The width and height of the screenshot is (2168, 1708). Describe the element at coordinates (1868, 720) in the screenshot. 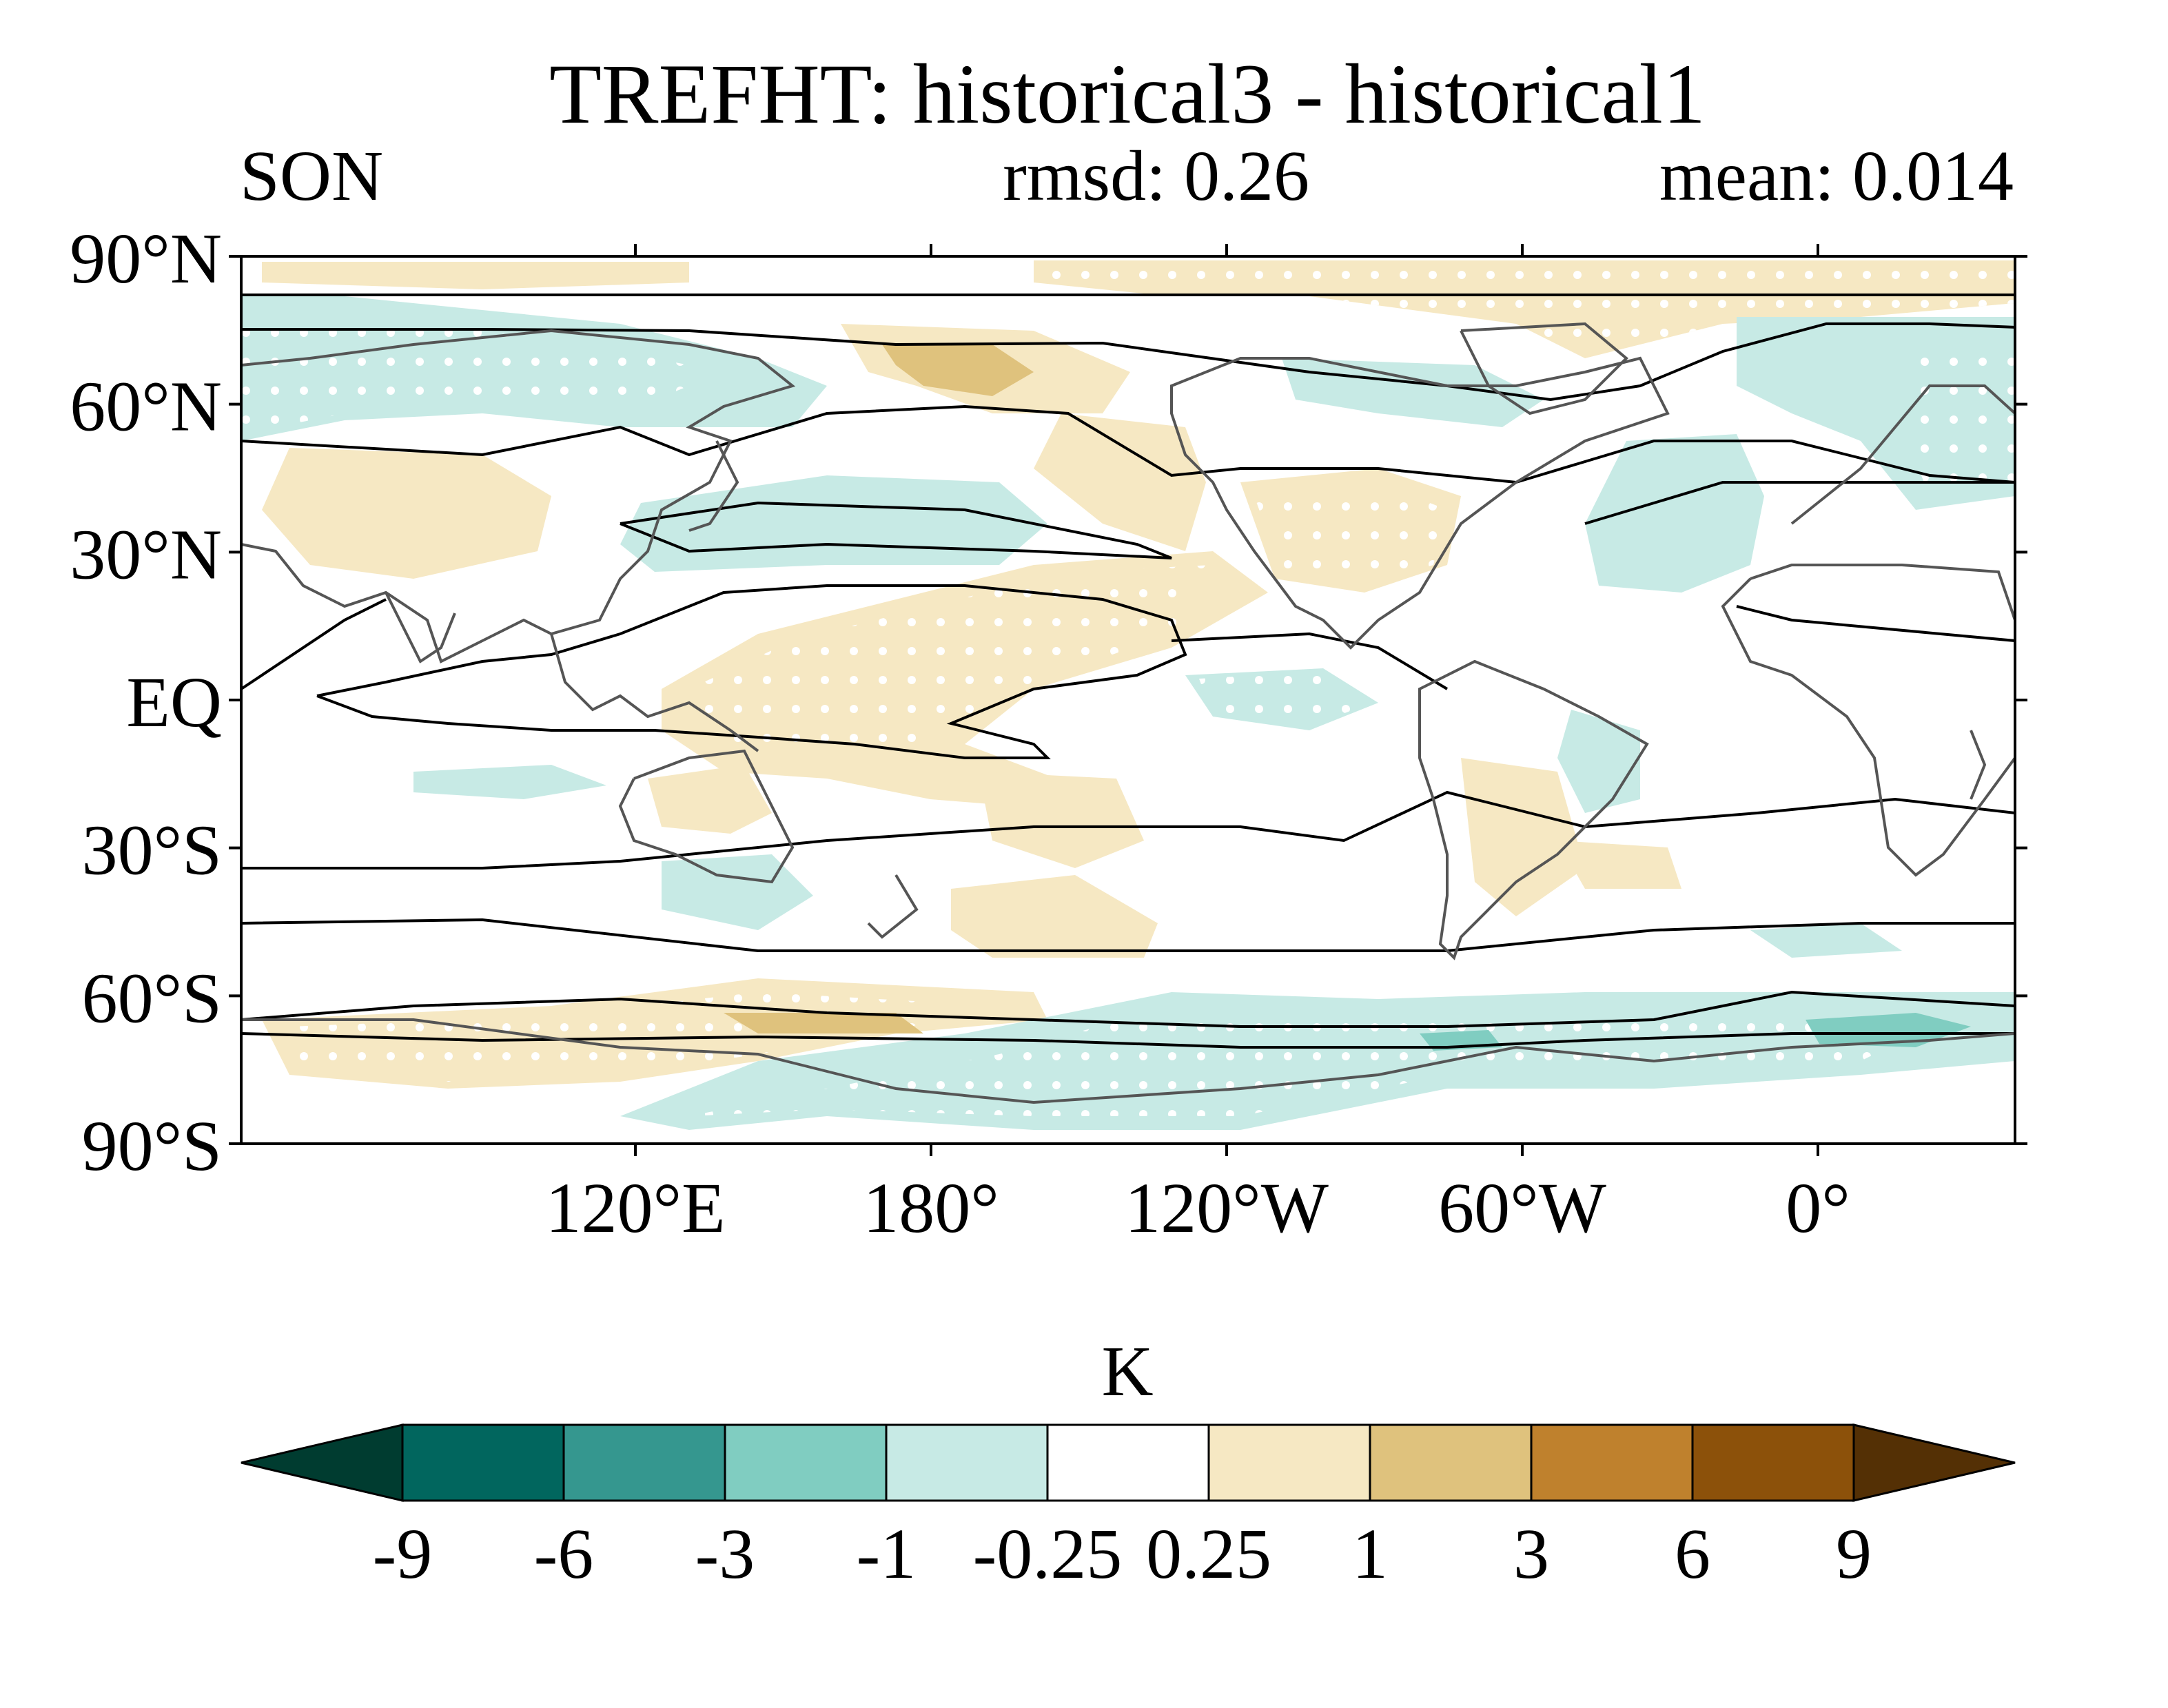

I see `coast-africa` at that location.